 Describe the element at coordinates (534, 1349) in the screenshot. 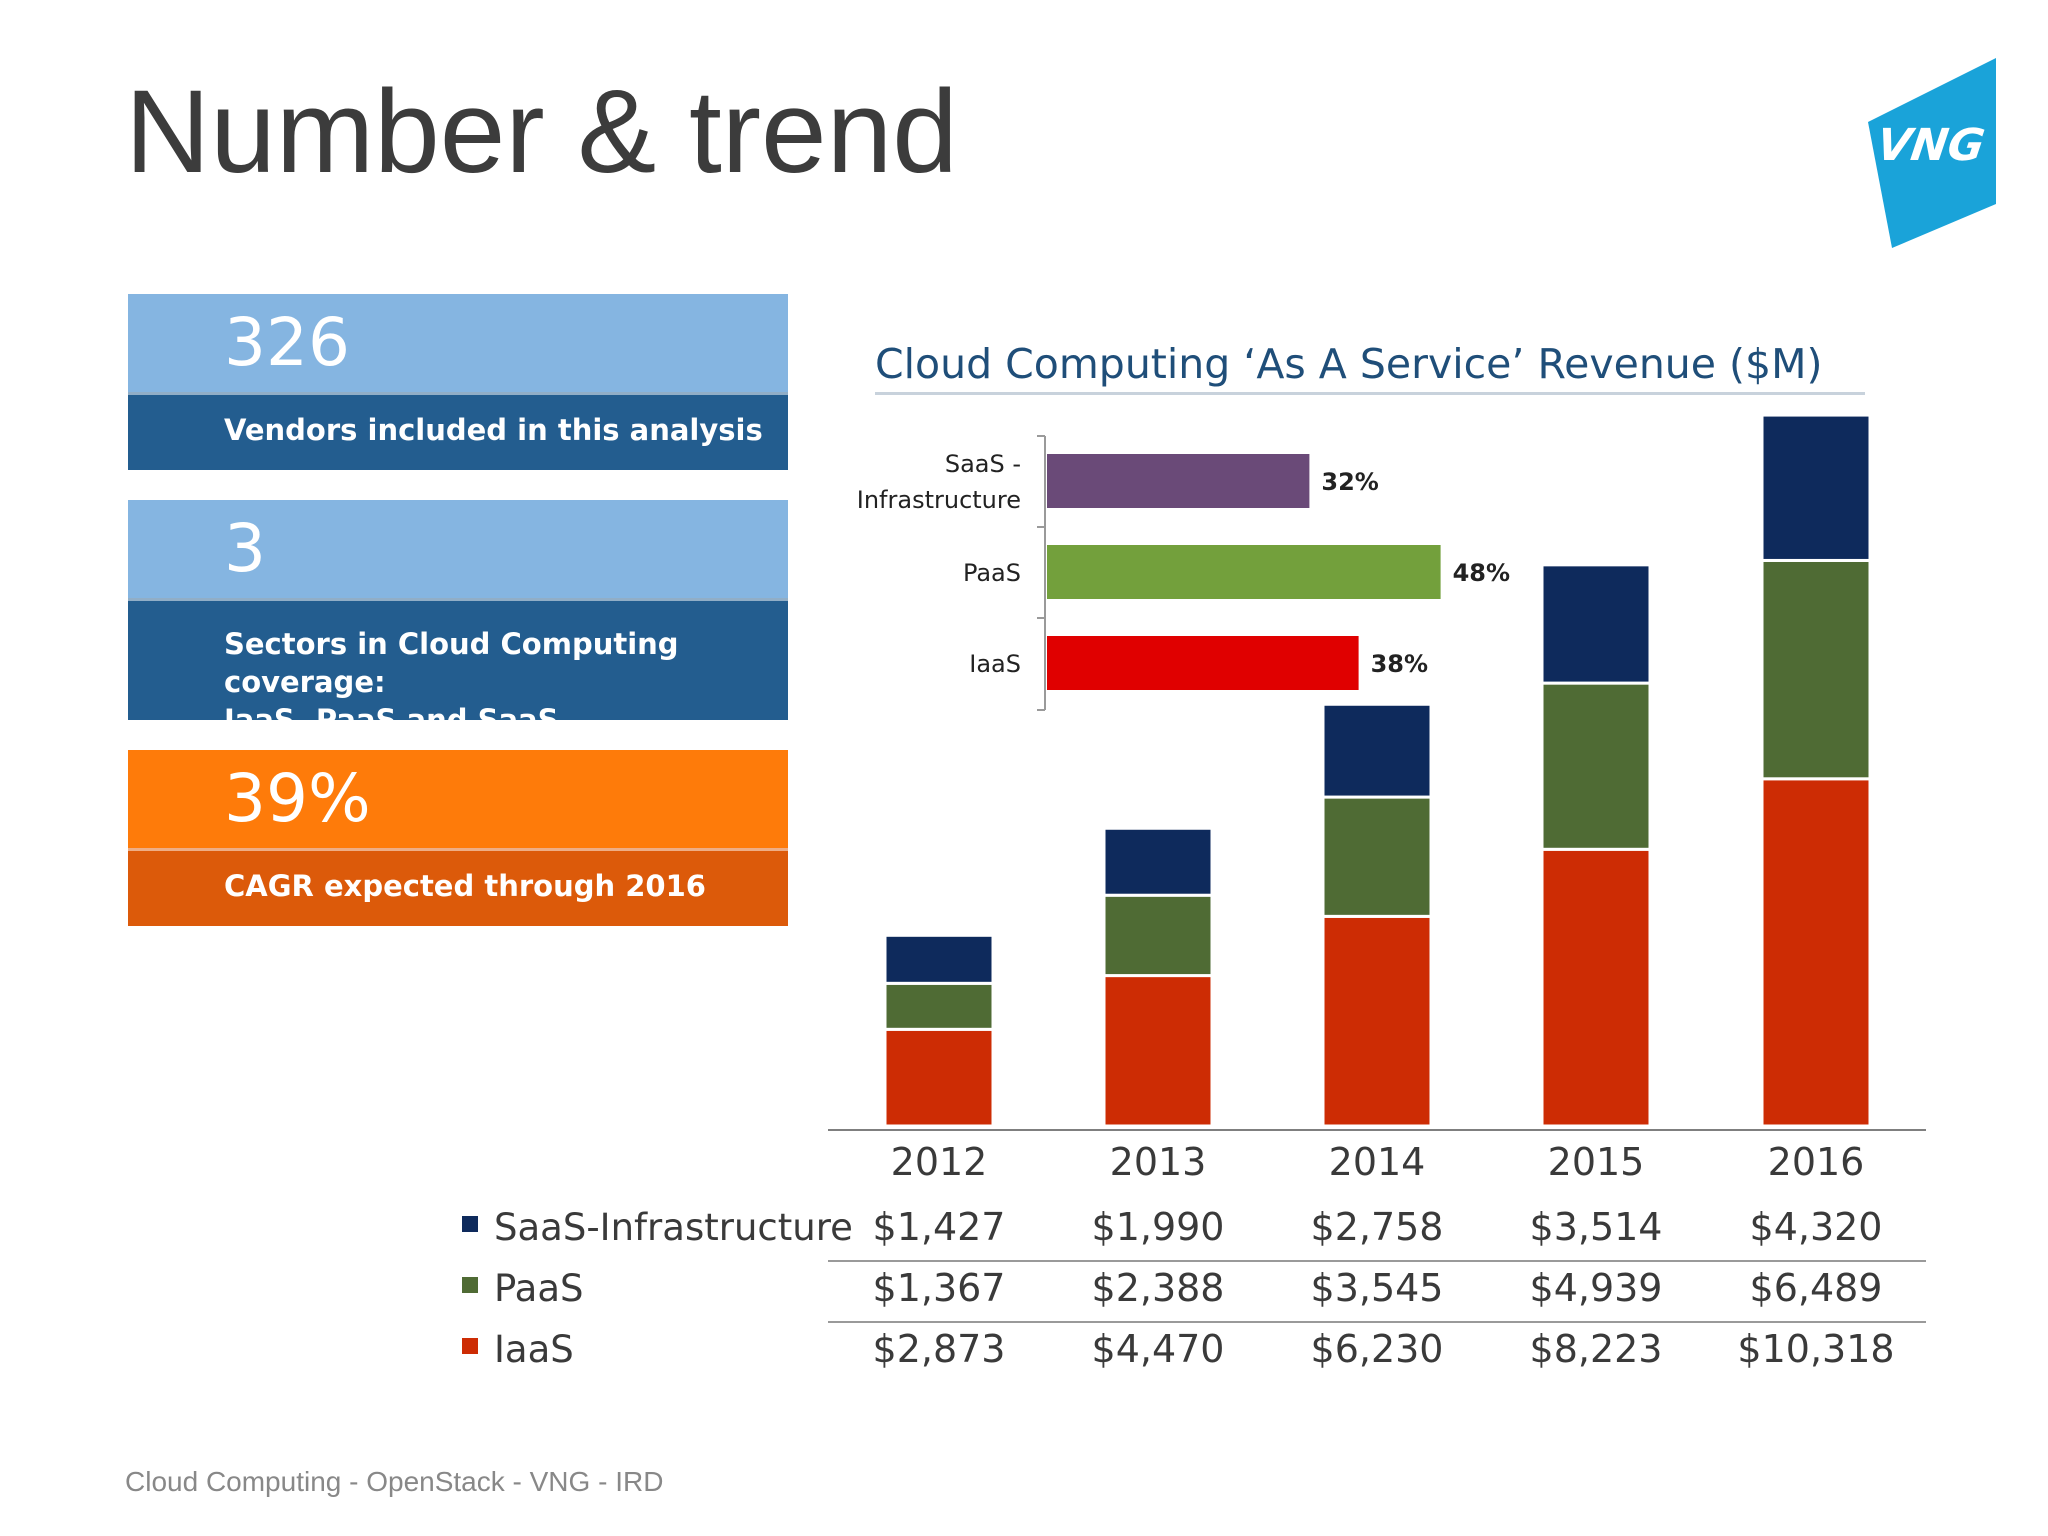

I see `legend-label: IaaS` at that location.